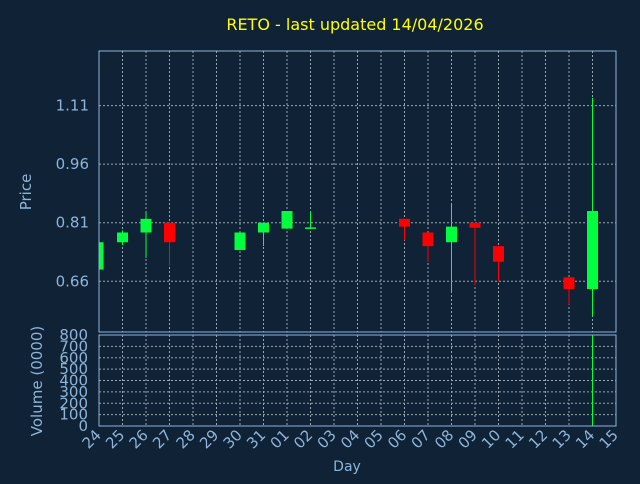  Describe the element at coordinates (73, 392) in the screenshot. I see `volume-tick-label: 300` at that location.